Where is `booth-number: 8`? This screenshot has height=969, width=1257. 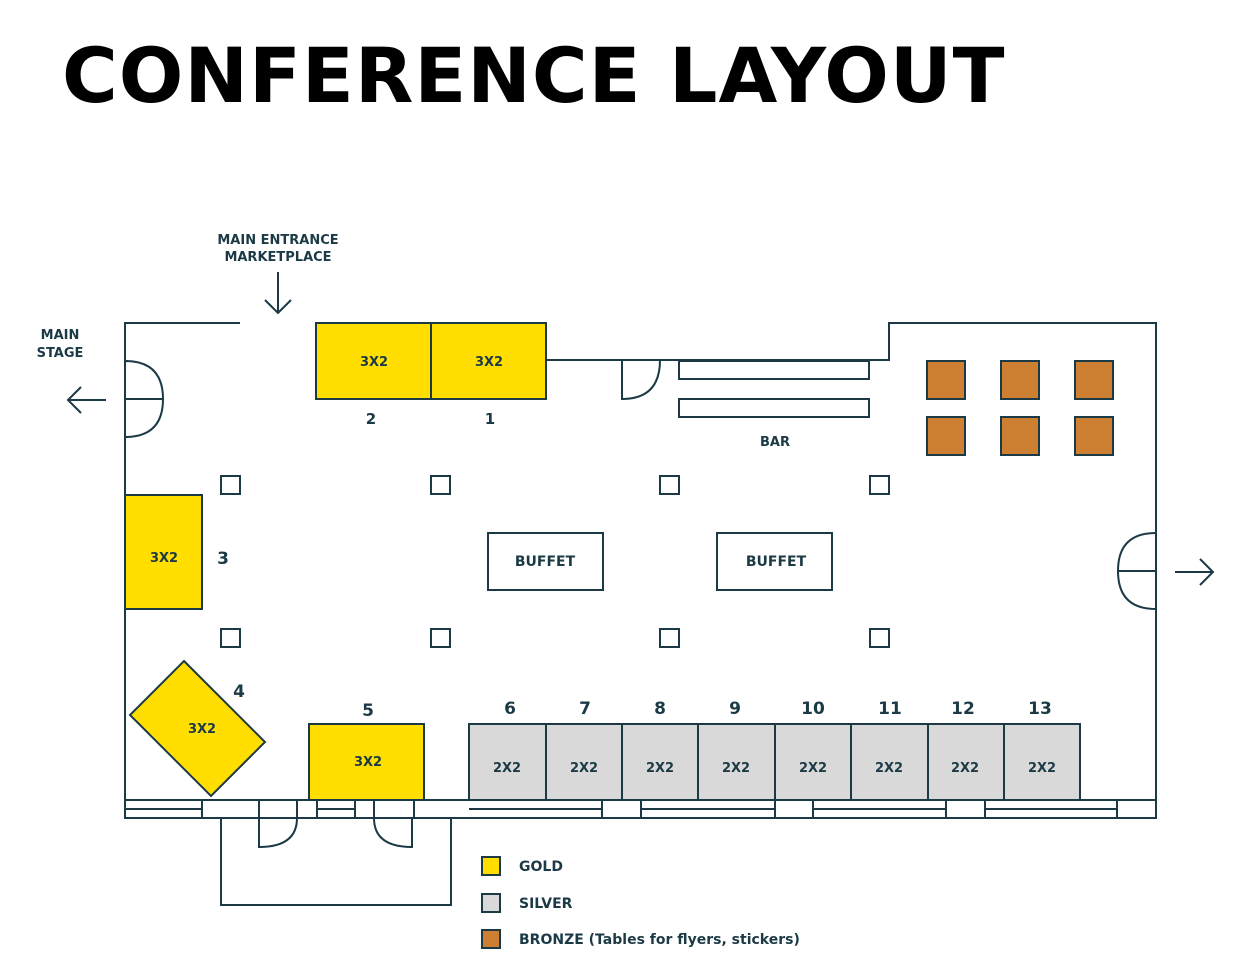
booth-number: 8 is located at coordinates (660, 709).